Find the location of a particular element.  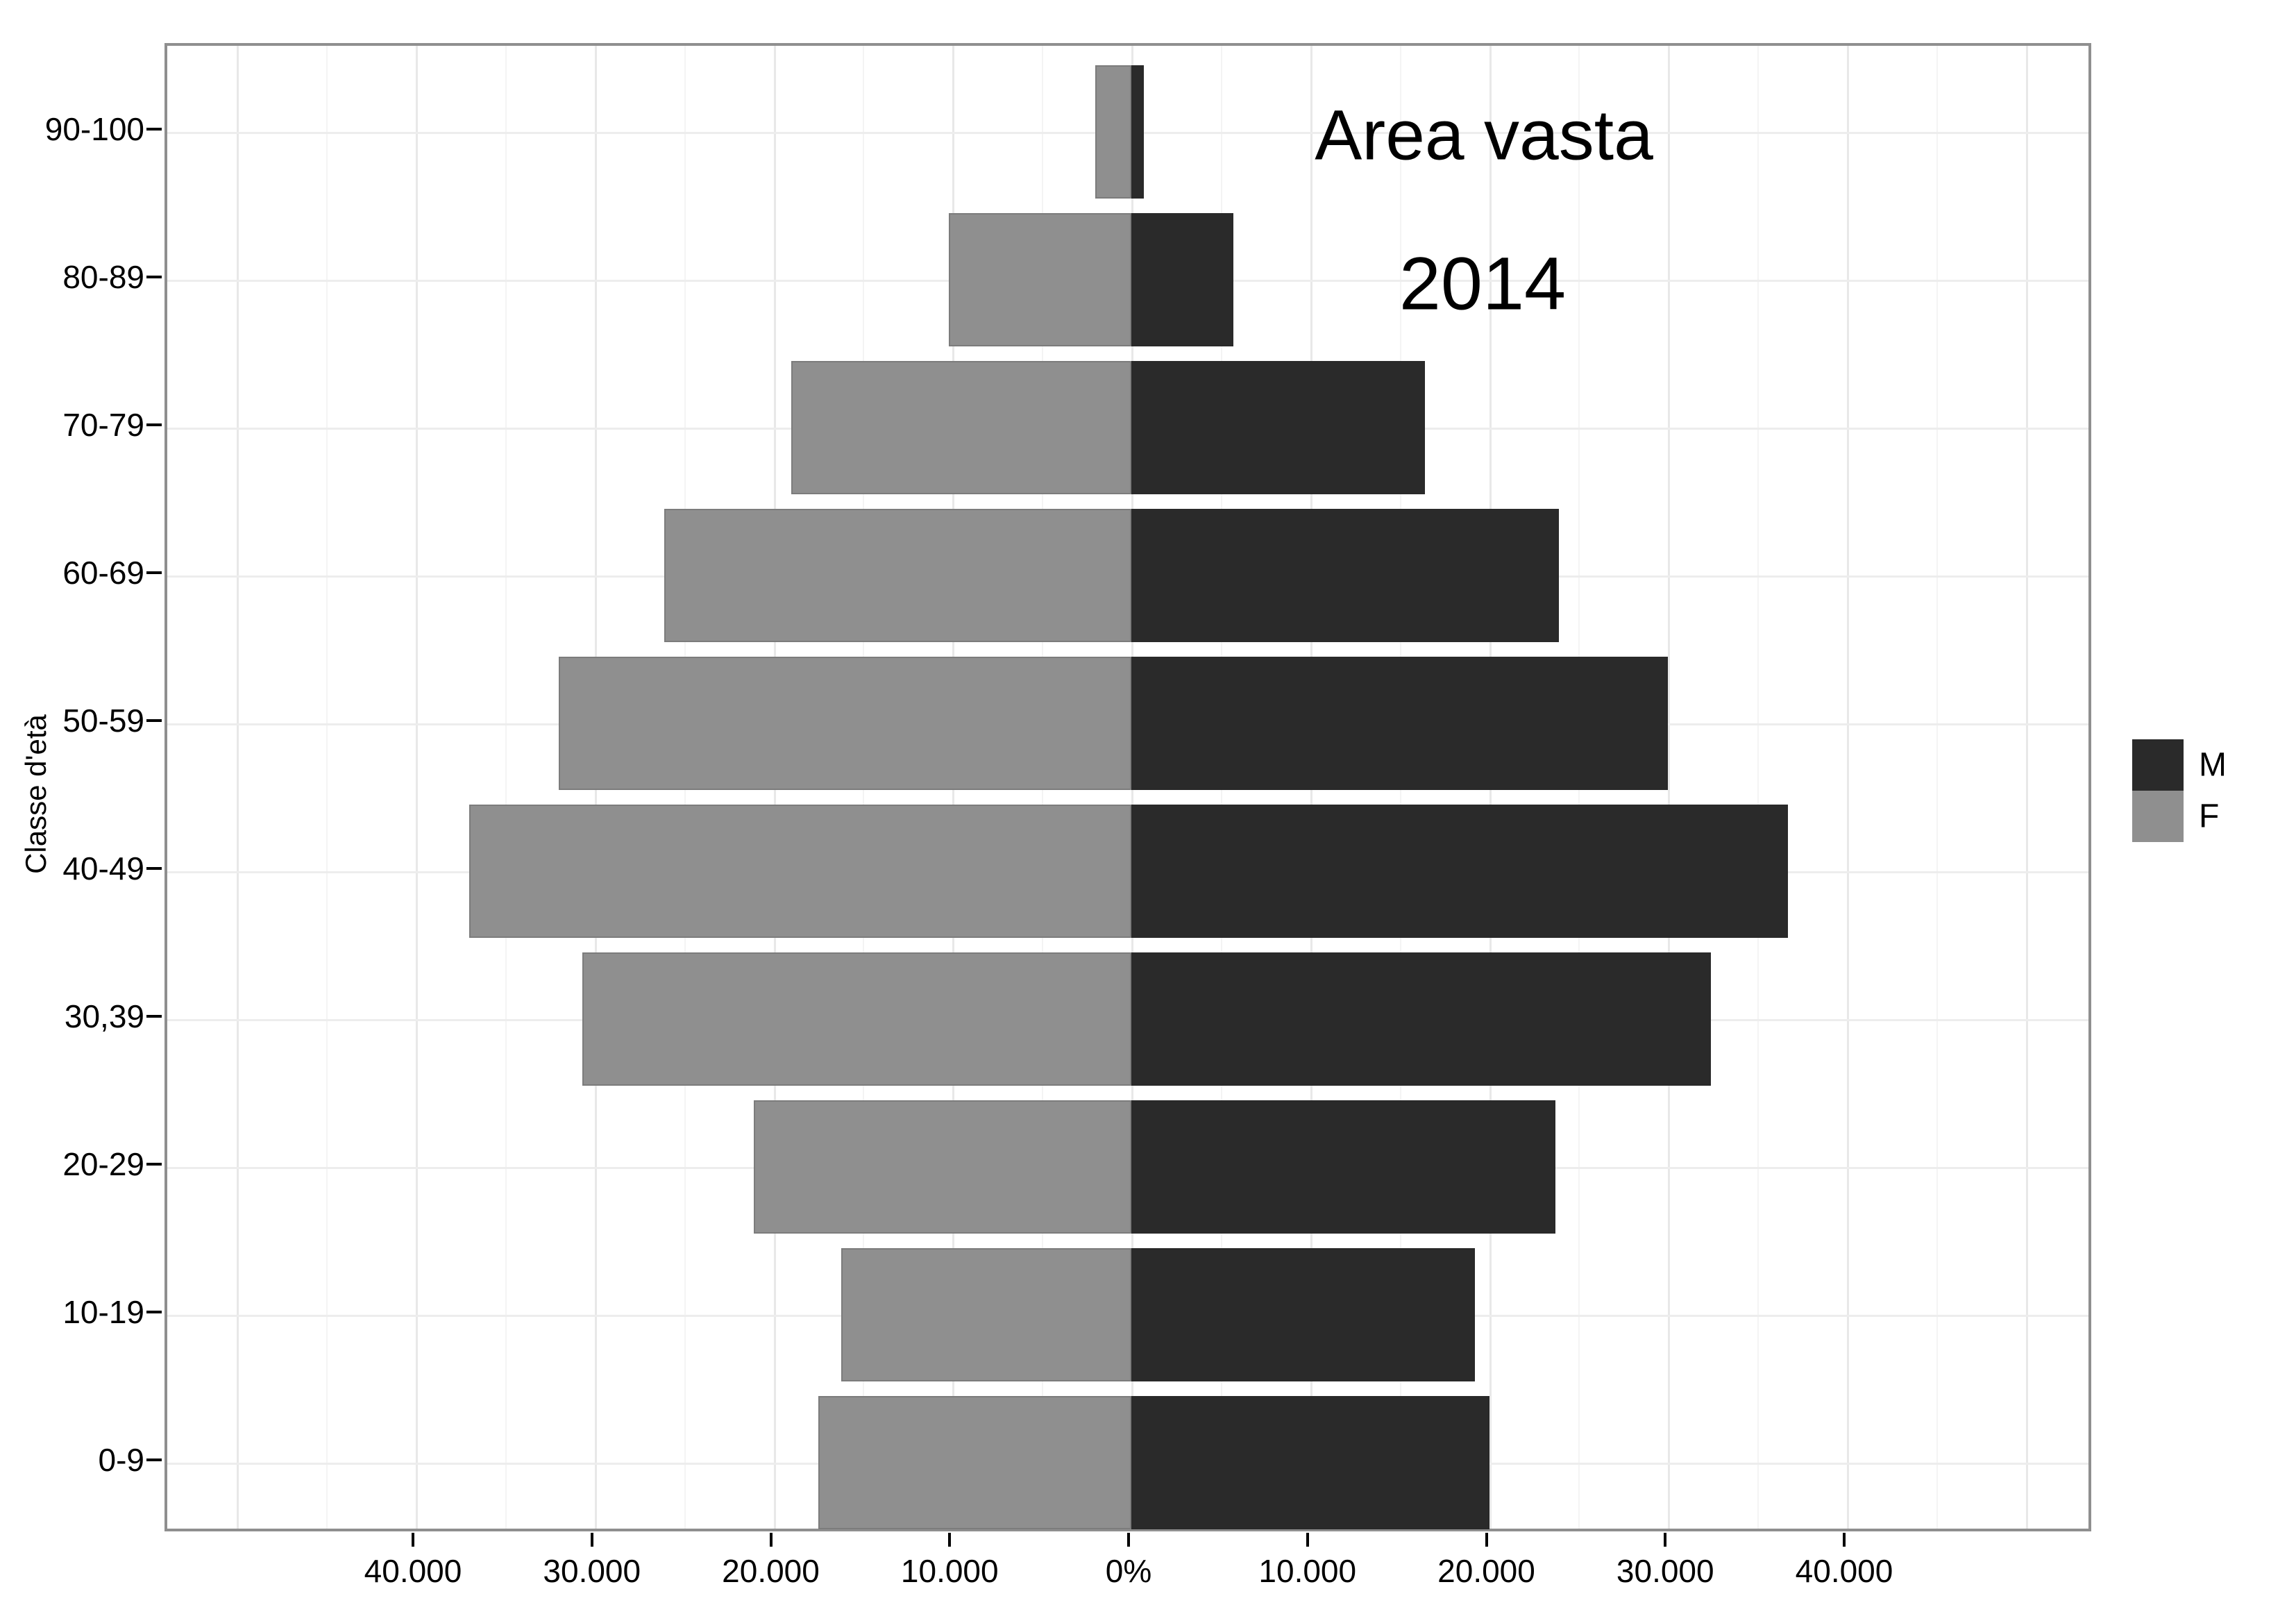

y-axis-category-label: 60-69 is located at coordinates (103, 573).